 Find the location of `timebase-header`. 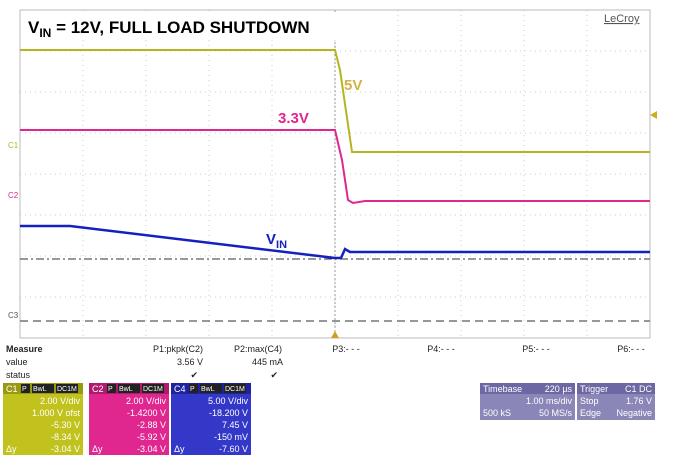

timebase-header is located at coordinates (527, 388).